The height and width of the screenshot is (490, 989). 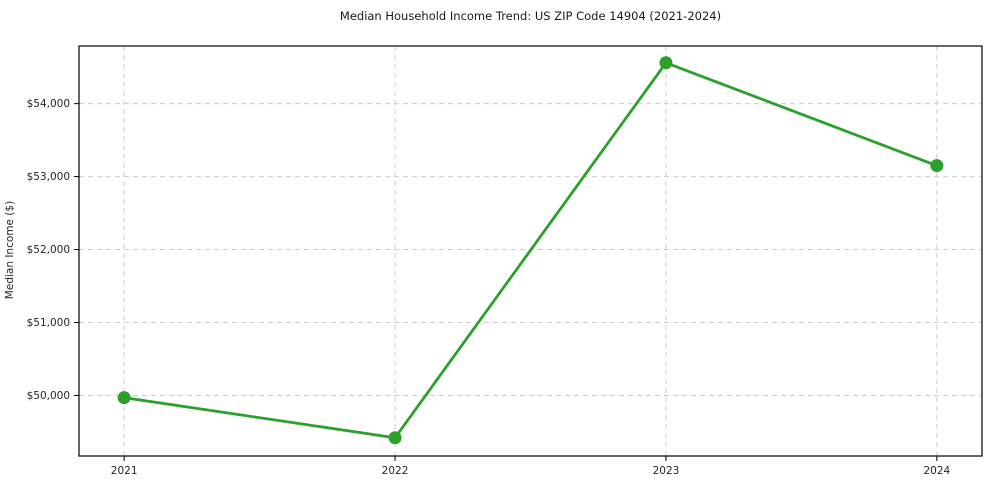 What do you see at coordinates (48, 323) in the screenshot?
I see `y-tick-label: $51,000` at bounding box center [48, 323].